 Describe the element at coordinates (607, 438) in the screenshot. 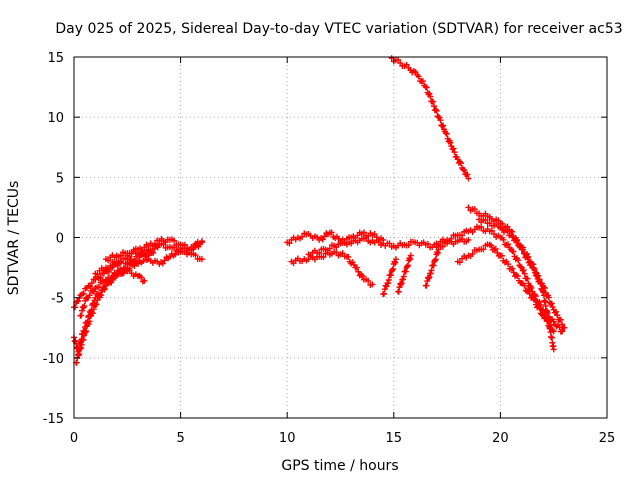

I see `x-tick-label: 25` at that location.